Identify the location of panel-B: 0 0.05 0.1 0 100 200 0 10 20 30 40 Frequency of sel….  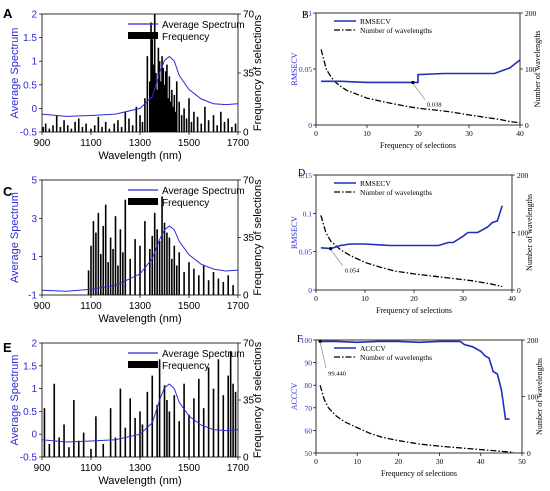
(416, 79).